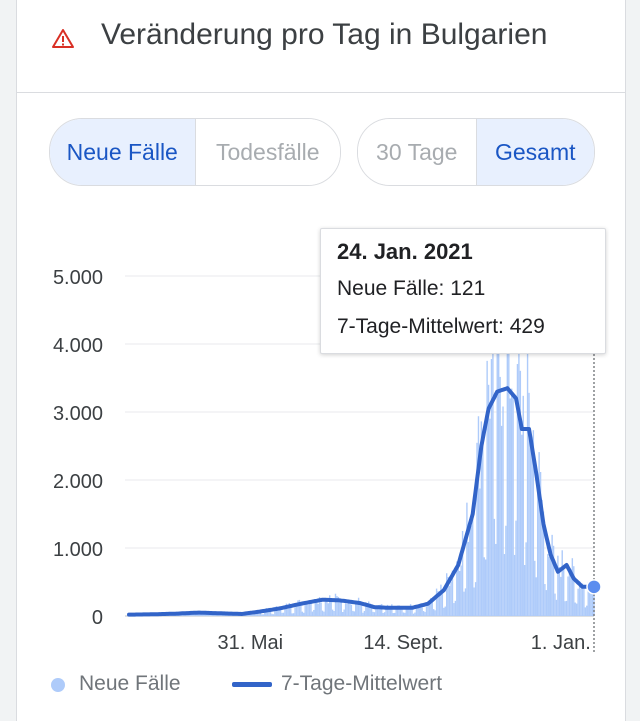  I want to click on y-tick-label: 5.000, so click(78, 278).